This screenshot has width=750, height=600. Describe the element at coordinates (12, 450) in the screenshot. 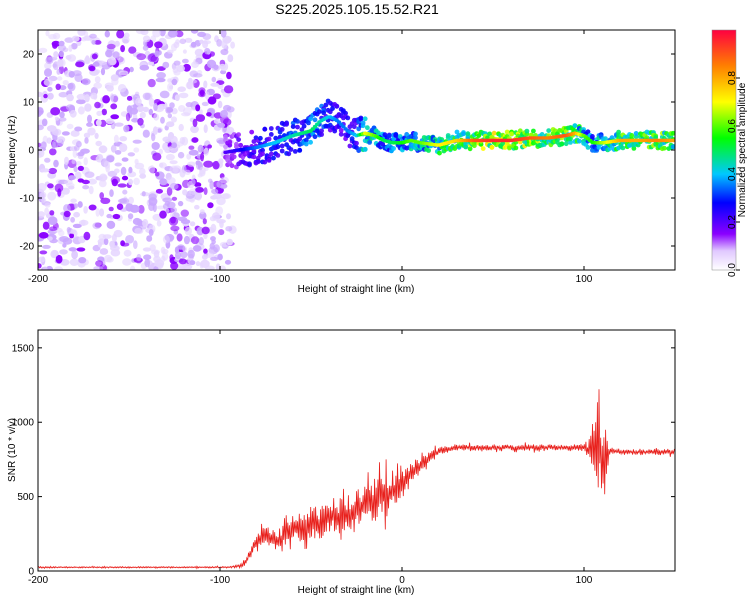

I see `snr-ylabel: SNR (10 * v/v)` at that location.